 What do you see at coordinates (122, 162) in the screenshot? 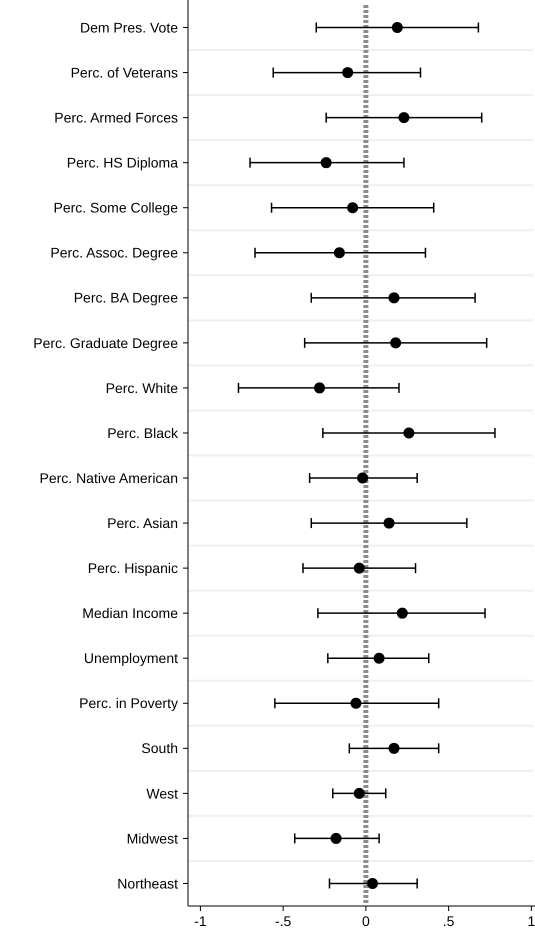
I see `y-tick-label: Perc. HS Diploma` at bounding box center [122, 162].